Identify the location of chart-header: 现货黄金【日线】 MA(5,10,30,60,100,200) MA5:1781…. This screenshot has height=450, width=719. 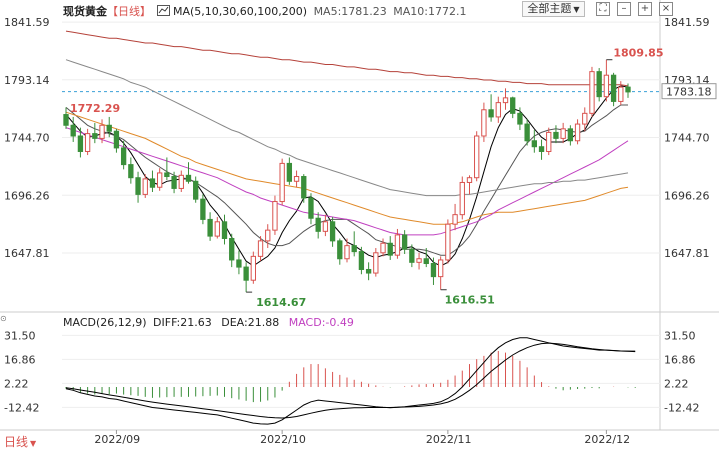
(265, 11).